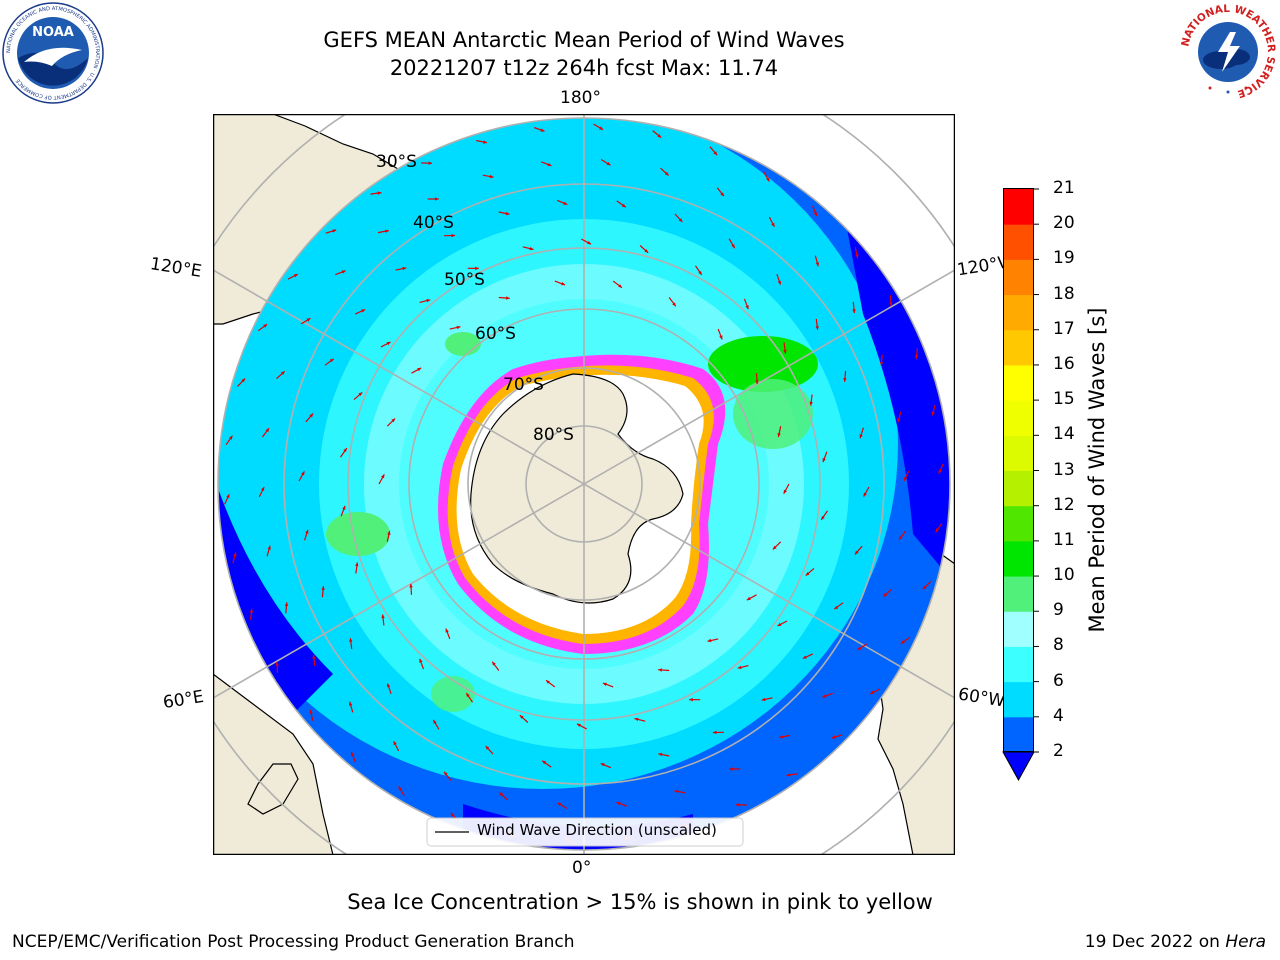 This screenshot has height=960, width=1280. What do you see at coordinates (175, 268) in the screenshot?
I see `lon-label-120e: 120°E` at bounding box center [175, 268].